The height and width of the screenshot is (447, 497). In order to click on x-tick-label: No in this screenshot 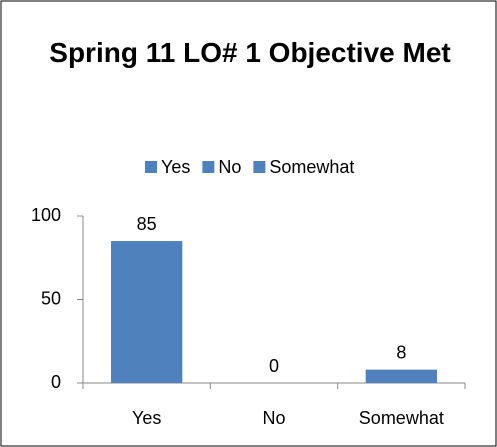, I will do `click(273, 418)`.